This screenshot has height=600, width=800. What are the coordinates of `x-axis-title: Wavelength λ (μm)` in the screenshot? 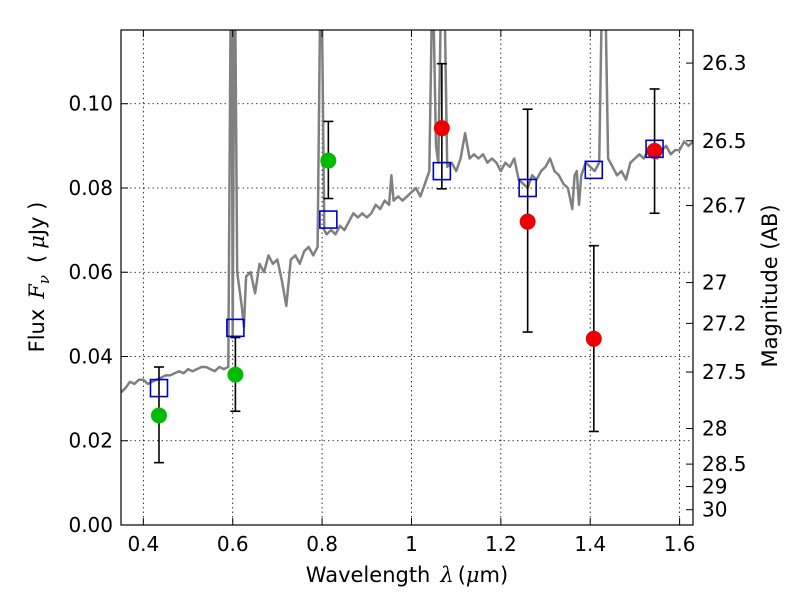 It's located at (407, 575).